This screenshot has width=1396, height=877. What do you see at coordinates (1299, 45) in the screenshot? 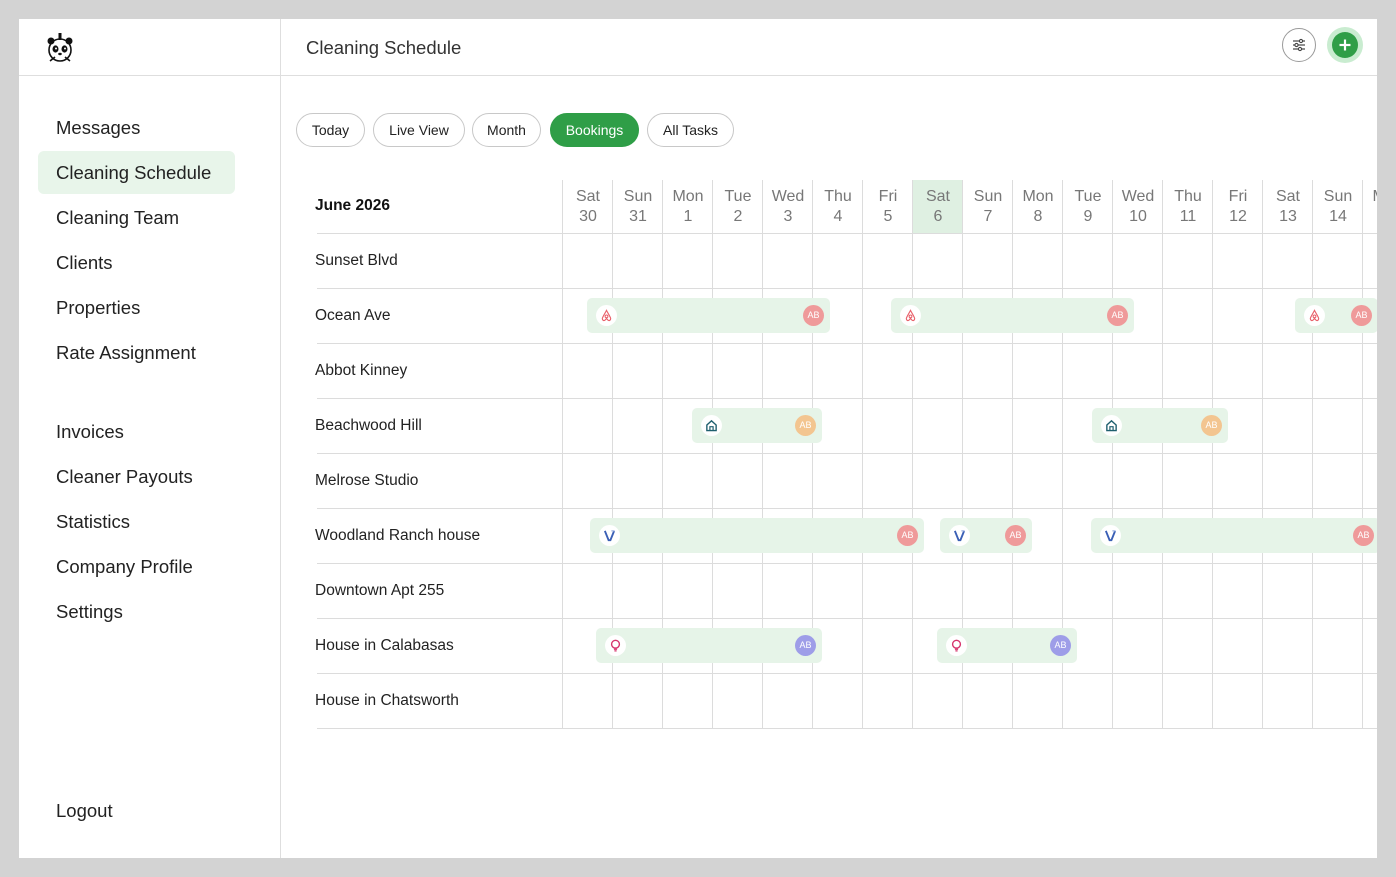
I see `filter-settings-button` at bounding box center [1299, 45].